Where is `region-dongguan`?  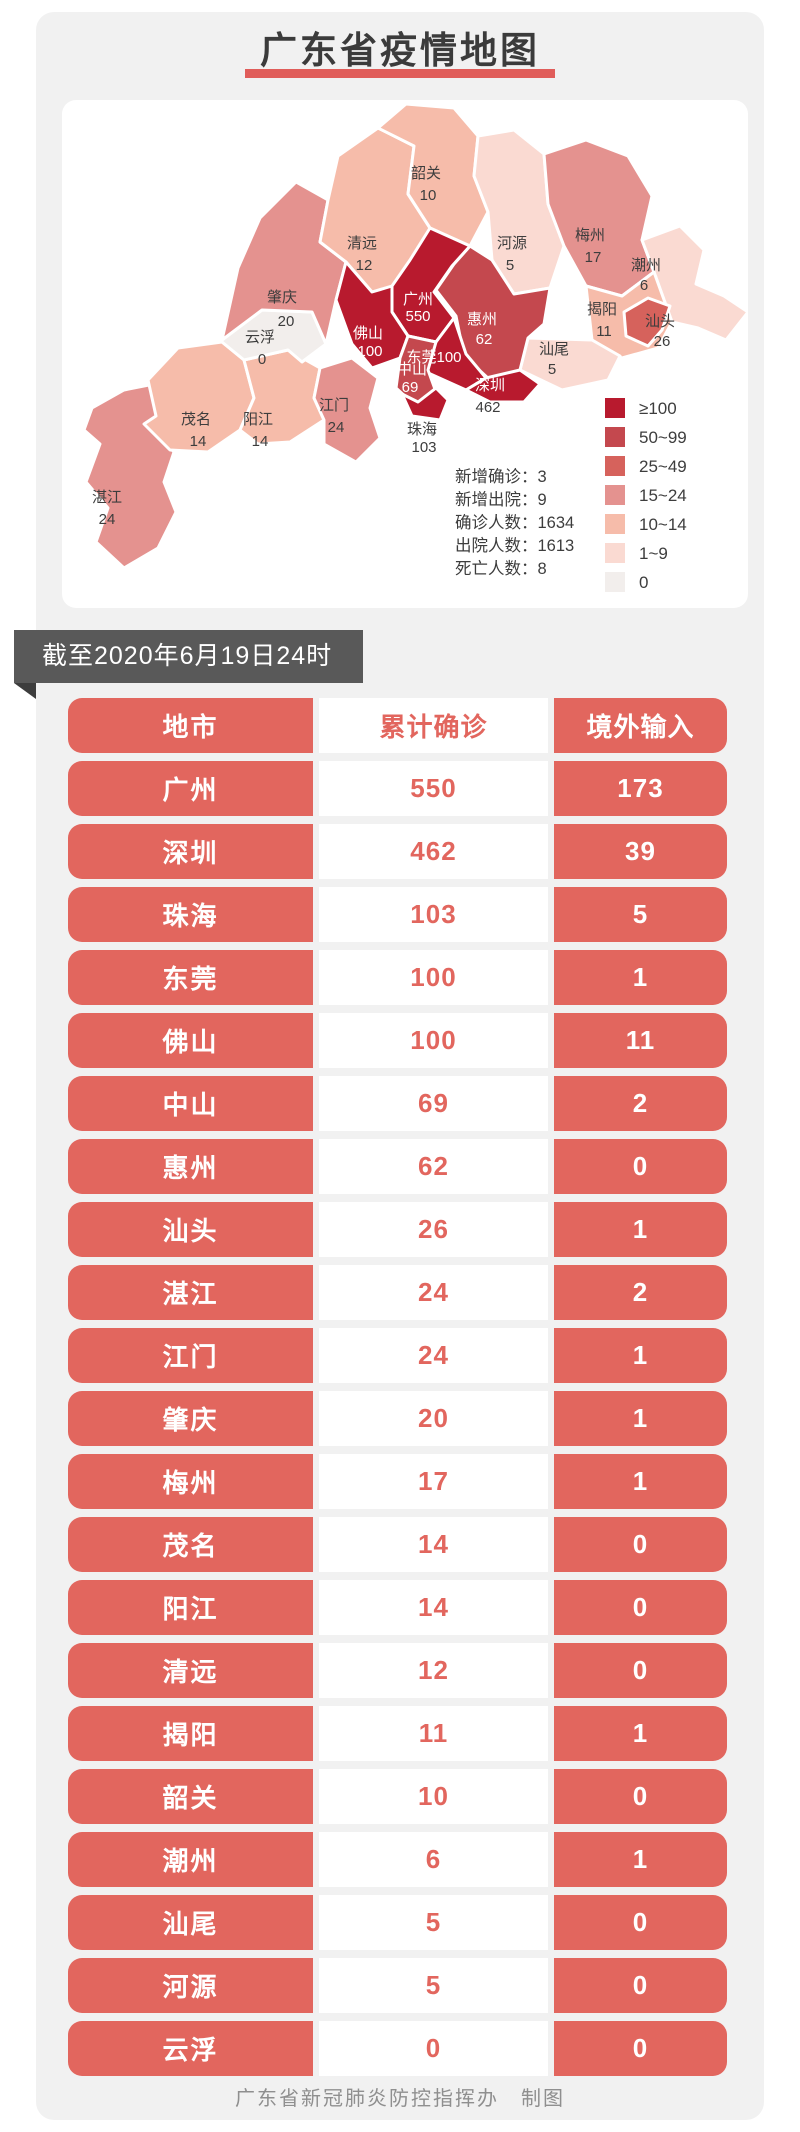 region-dongguan is located at coordinates (450, 354).